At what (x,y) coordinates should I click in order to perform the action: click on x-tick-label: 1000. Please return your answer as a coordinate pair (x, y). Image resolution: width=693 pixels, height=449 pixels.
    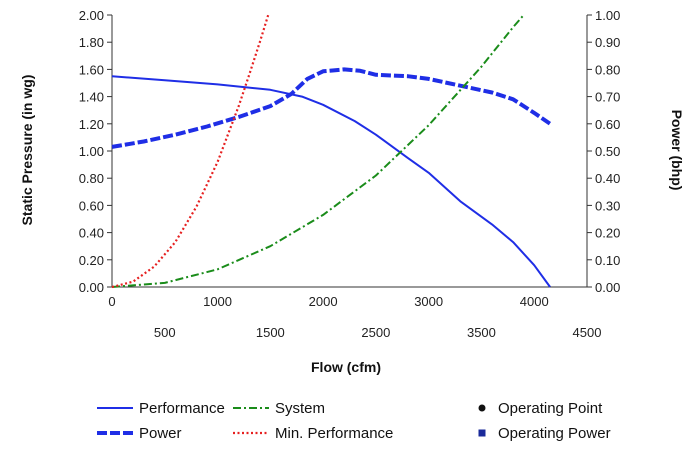
    Looking at the image, I should click on (217, 301).